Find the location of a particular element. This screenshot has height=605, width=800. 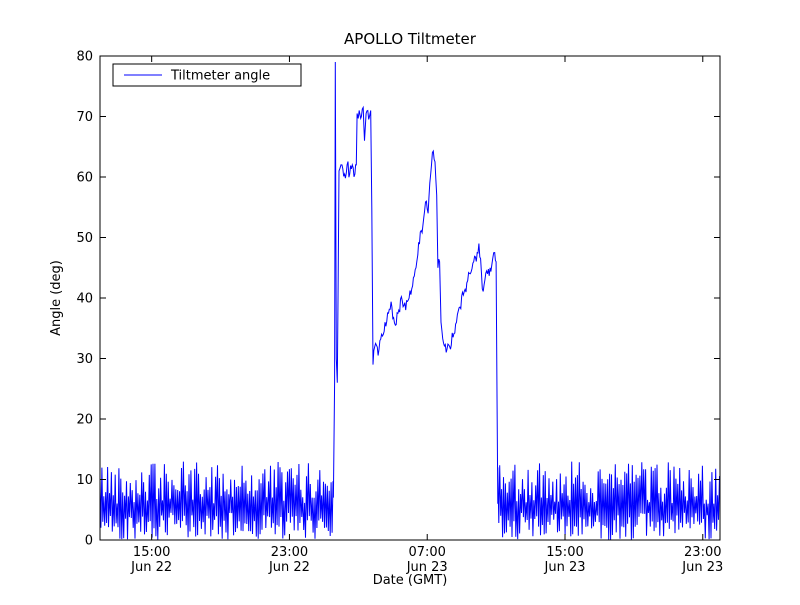

y-tick-label: 0 is located at coordinates (89, 541).